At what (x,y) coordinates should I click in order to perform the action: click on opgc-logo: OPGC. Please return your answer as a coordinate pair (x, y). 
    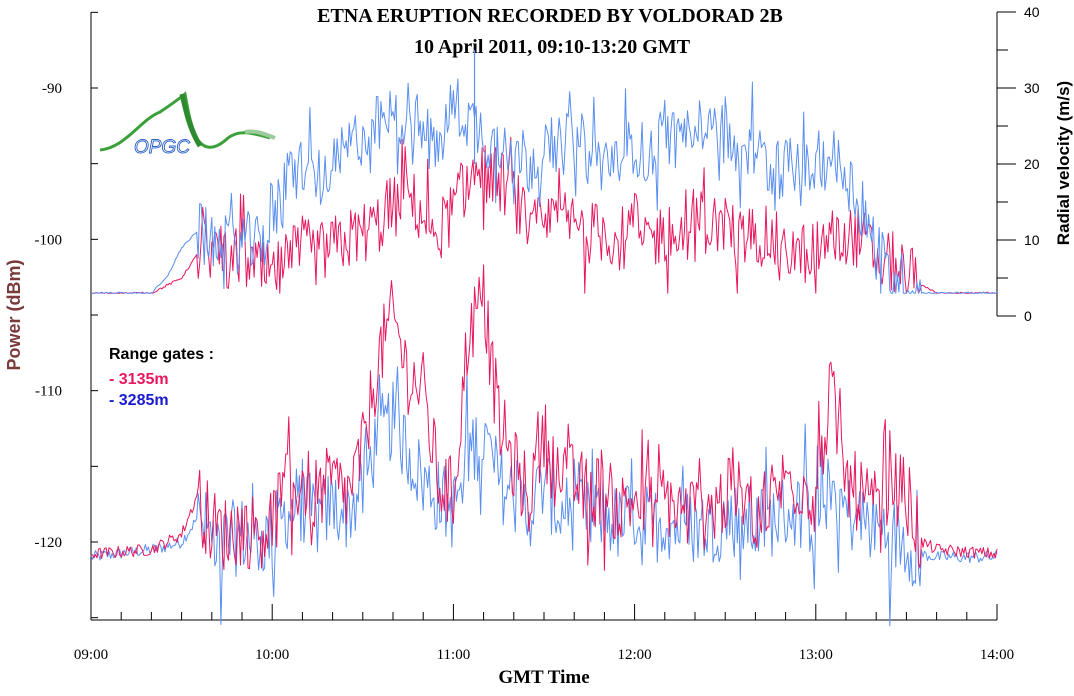
    Looking at the image, I should click on (187, 124).